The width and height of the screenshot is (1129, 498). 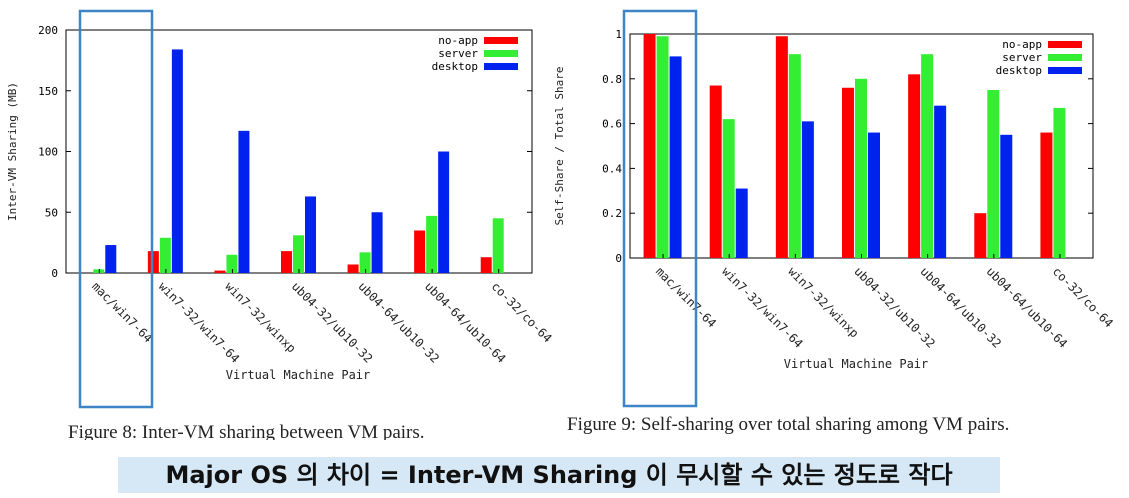 I want to click on y-tick-label: 0.4, so click(x=612, y=168).